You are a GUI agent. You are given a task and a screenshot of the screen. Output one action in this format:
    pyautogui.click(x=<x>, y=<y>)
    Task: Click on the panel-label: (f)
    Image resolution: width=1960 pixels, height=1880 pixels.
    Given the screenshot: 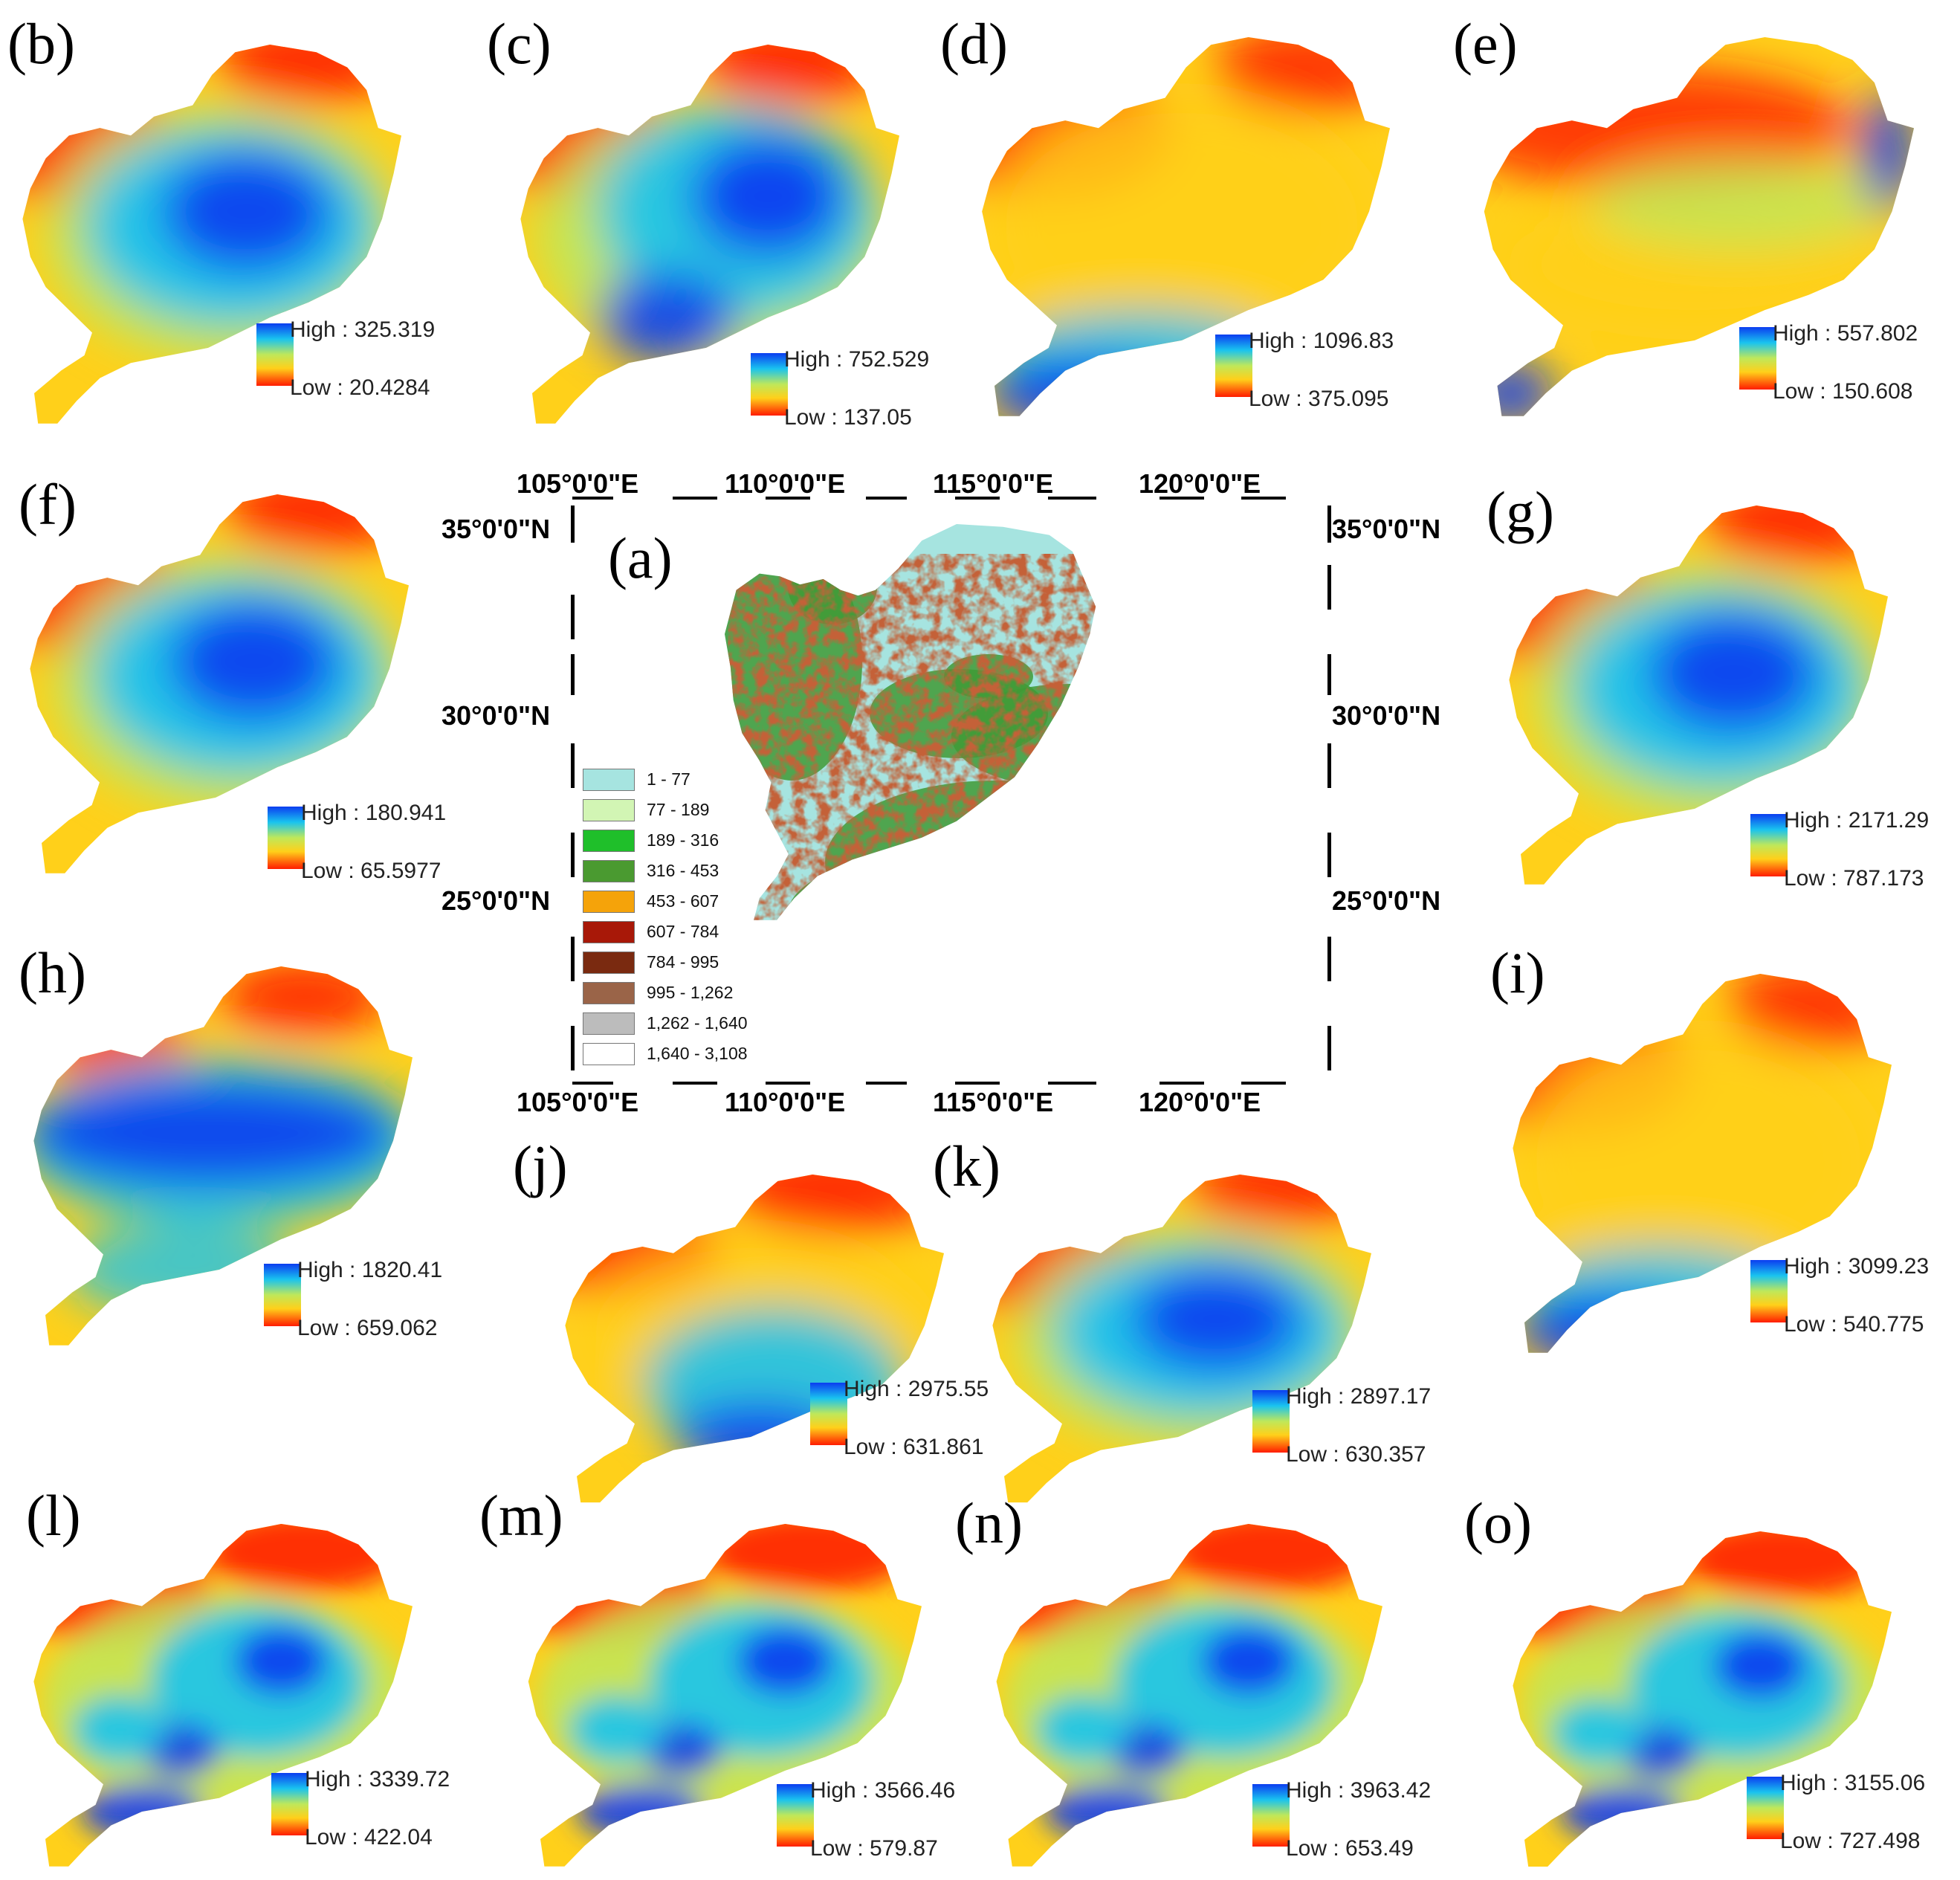 What is the action you would take?
    pyautogui.click(x=48, y=504)
    